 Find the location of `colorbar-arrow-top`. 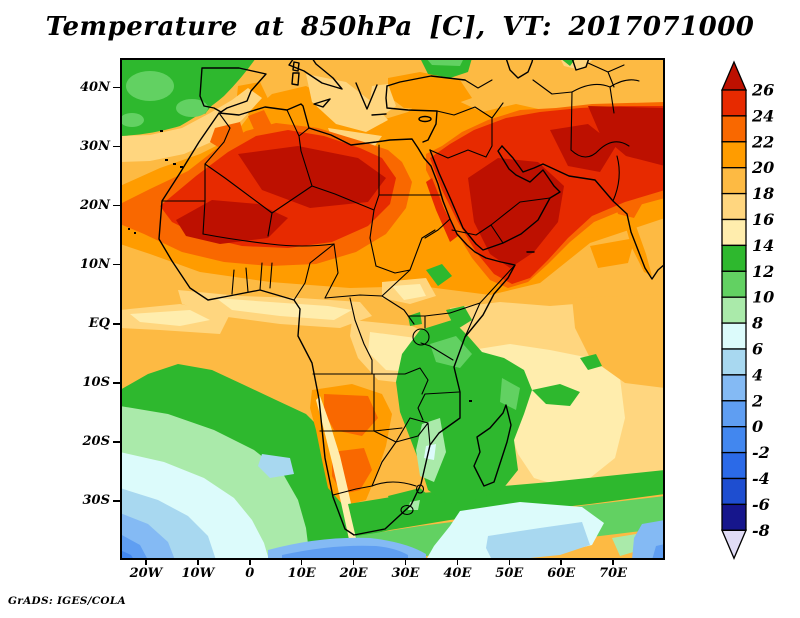

colorbar-arrow-top is located at coordinates (734, 75).